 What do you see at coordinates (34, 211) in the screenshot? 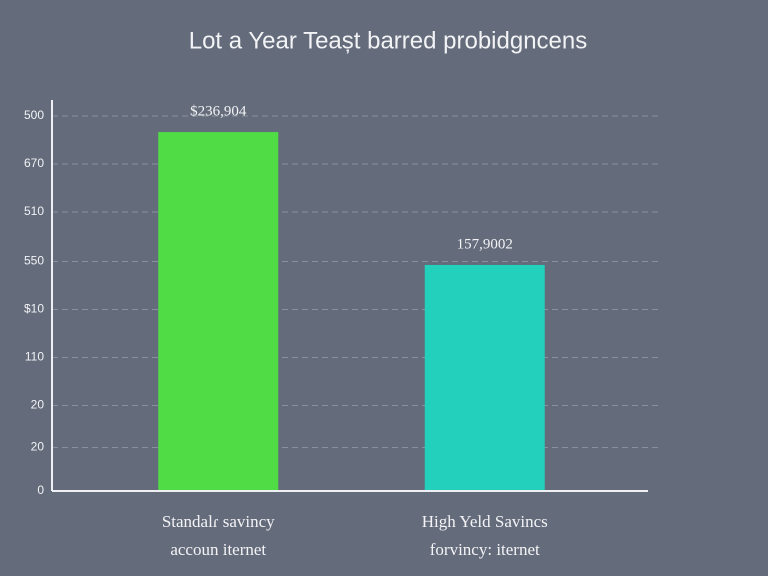
I see `y-tick-label: 510` at bounding box center [34, 211].